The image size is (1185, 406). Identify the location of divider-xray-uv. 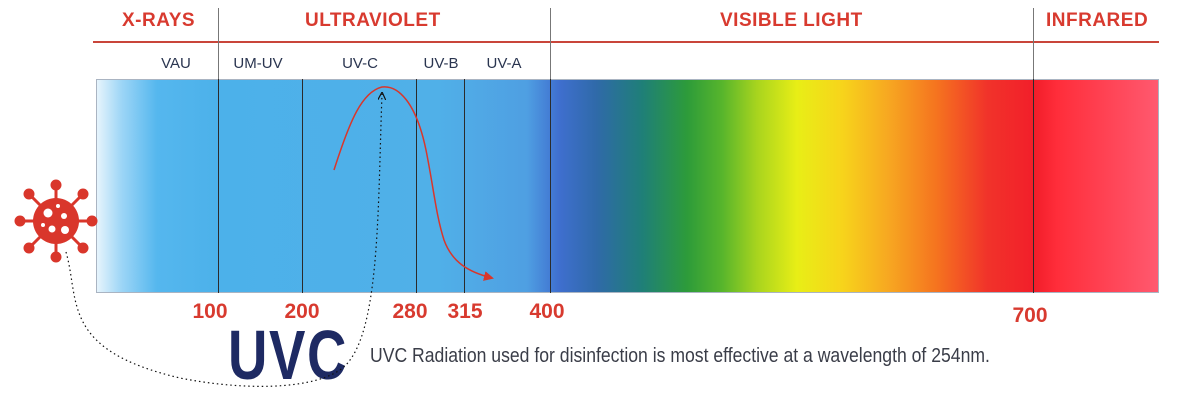
(218, 43).